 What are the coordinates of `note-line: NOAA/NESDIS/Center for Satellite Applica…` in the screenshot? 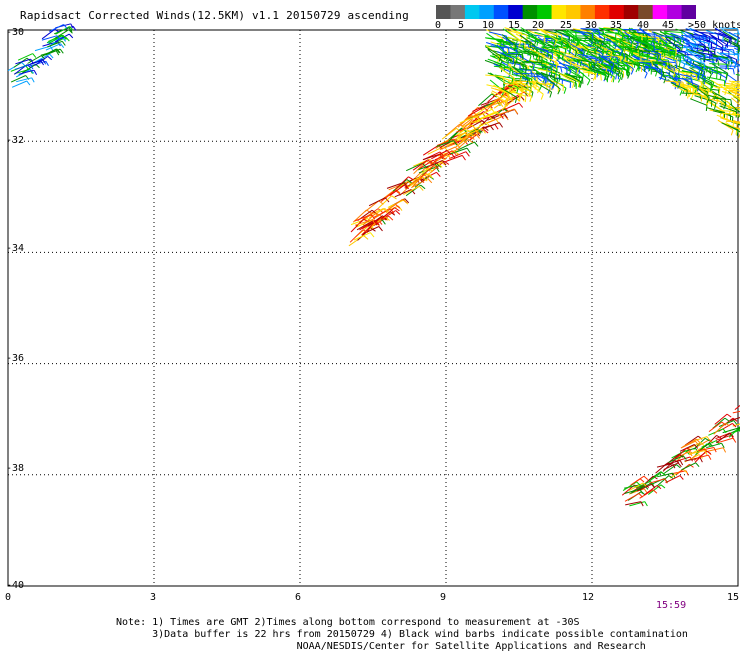 It's located at (402, 647).